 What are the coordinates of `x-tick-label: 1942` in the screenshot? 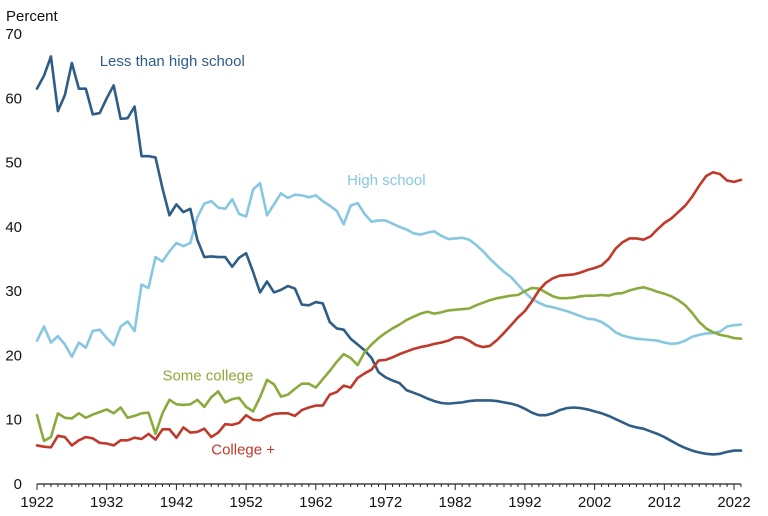 It's located at (176, 502).